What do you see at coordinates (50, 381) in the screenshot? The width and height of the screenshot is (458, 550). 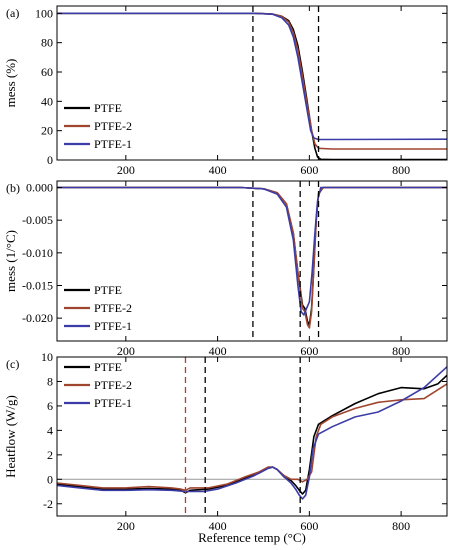 I see `y-tick-label: 8` at bounding box center [50, 381].